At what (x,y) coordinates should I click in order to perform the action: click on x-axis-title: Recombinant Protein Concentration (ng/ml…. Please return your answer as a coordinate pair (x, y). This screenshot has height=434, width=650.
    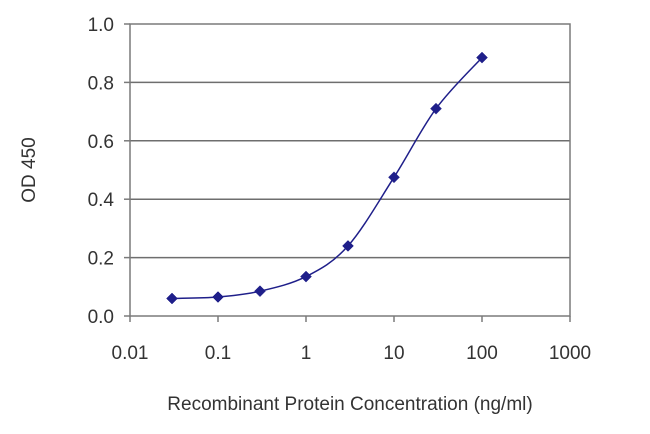
    Looking at the image, I should click on (349, 404).